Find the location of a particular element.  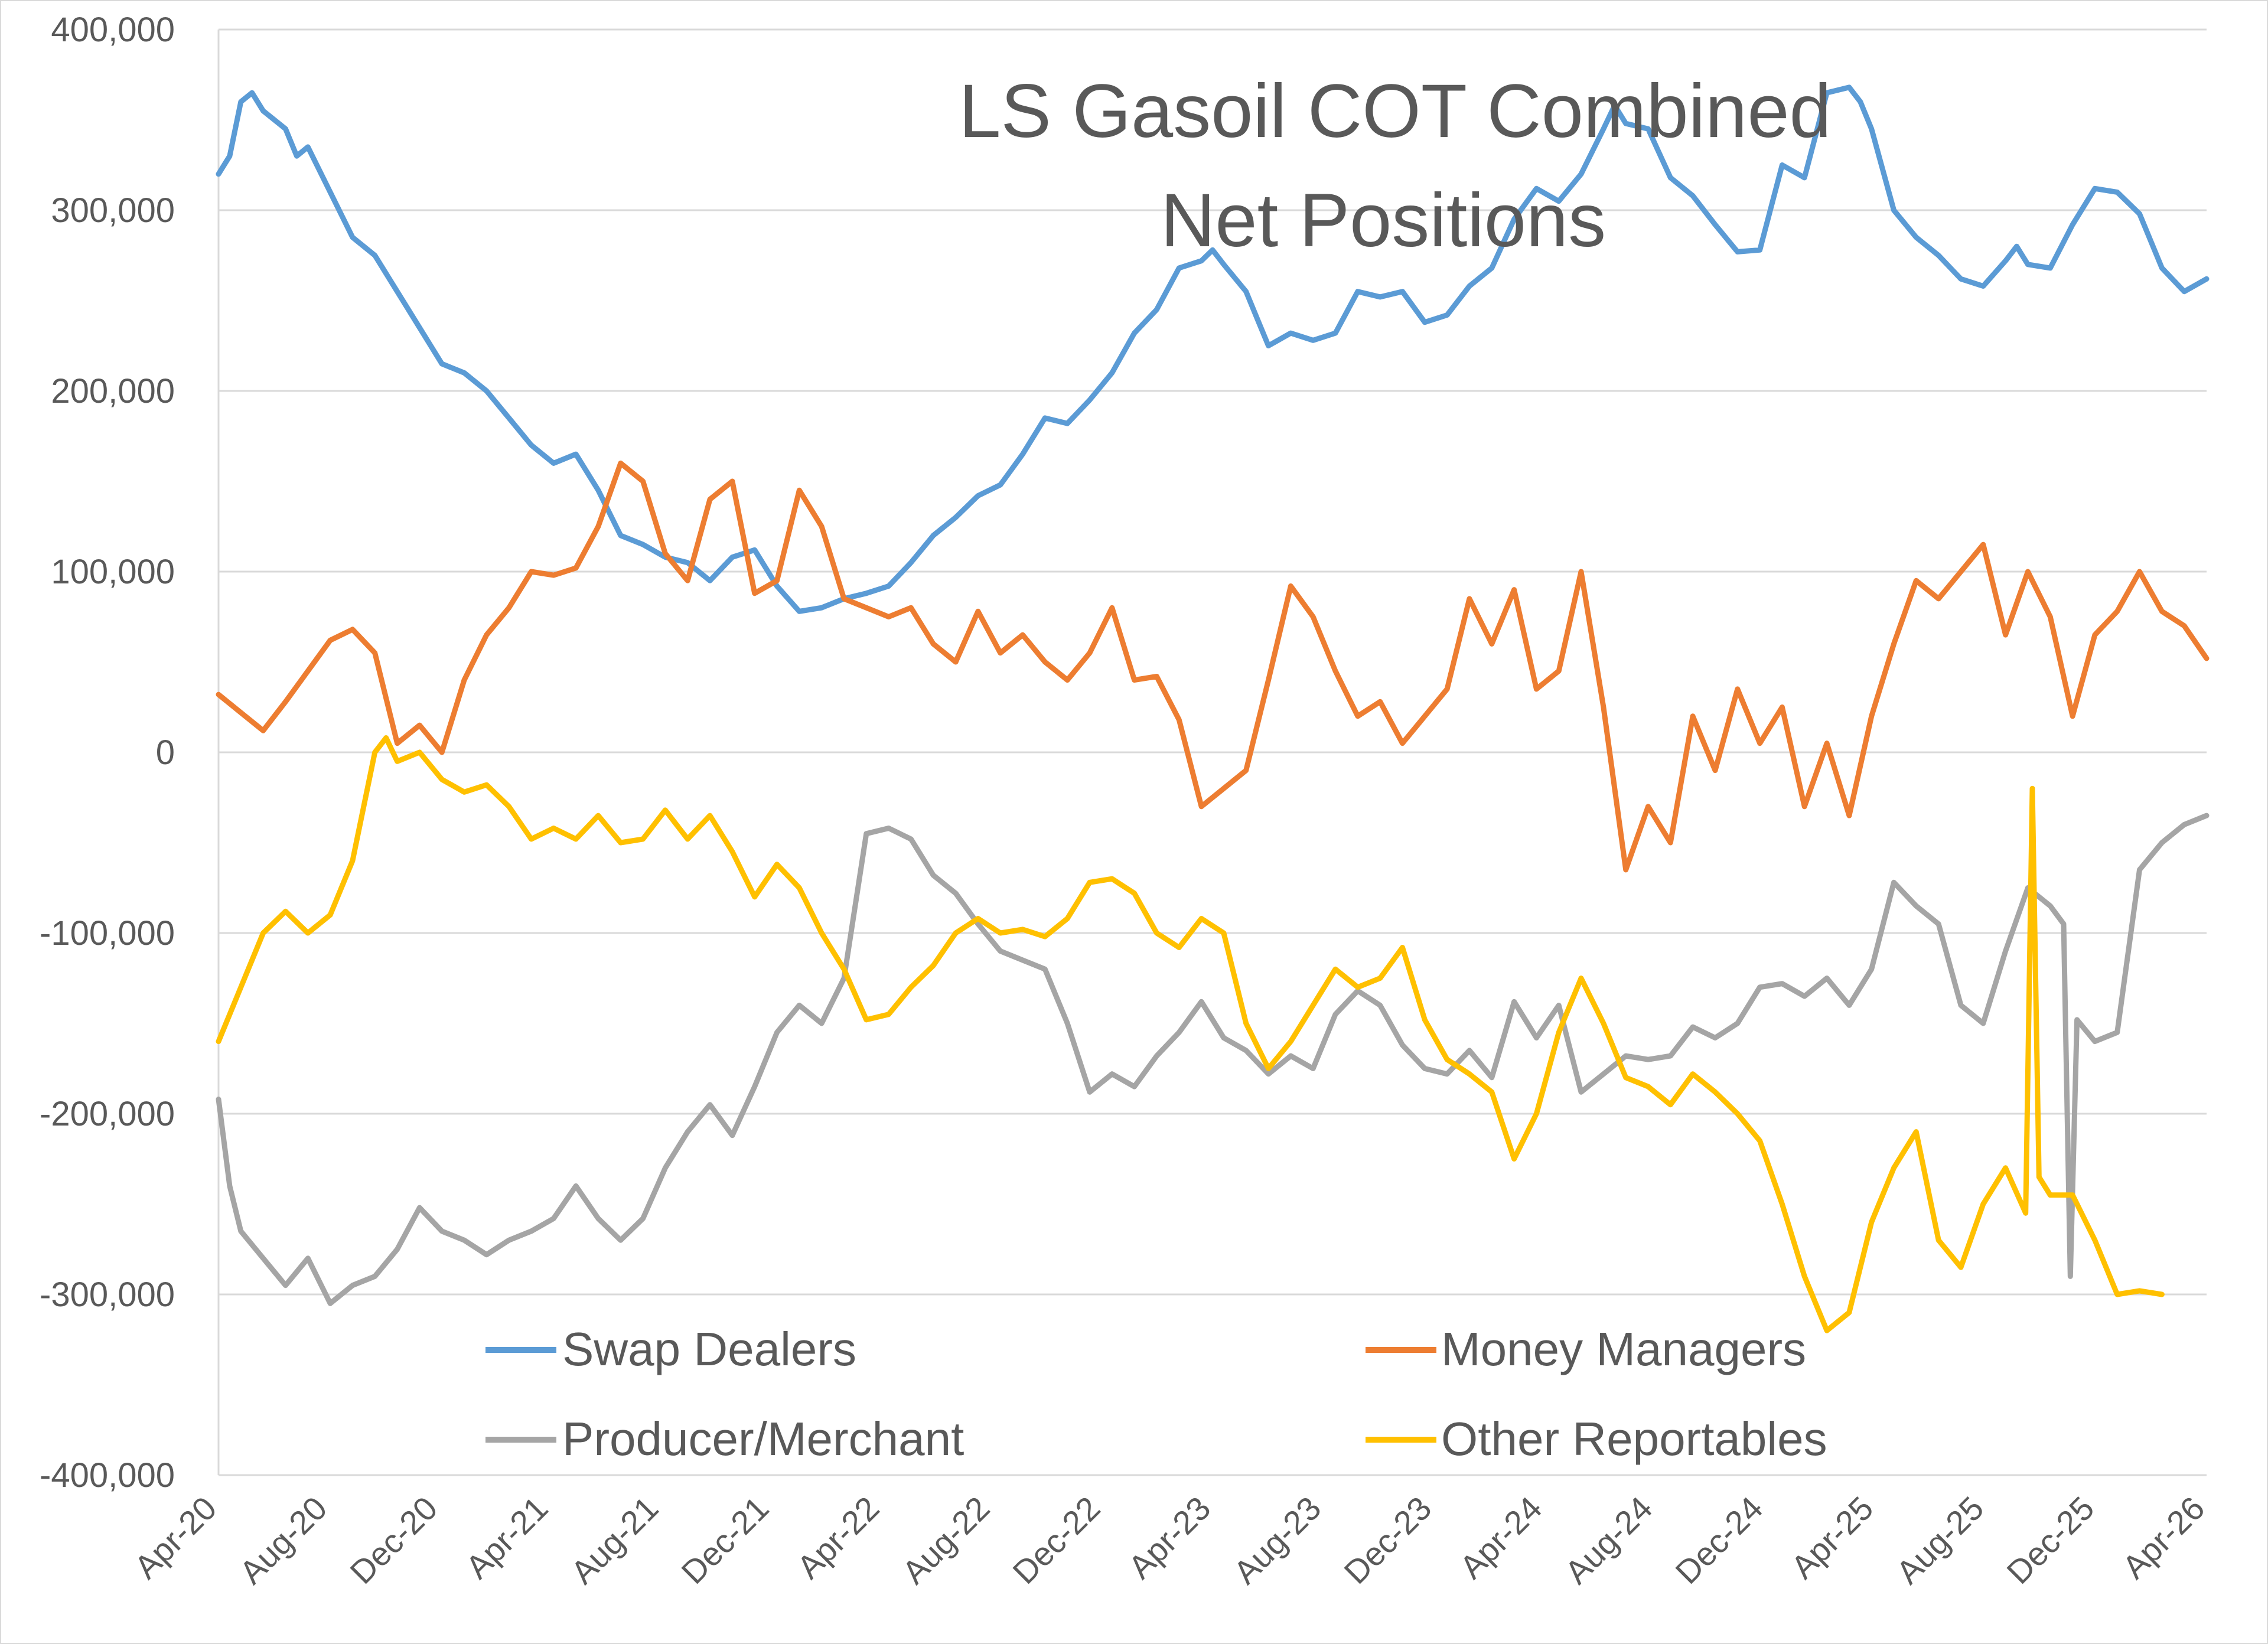

x-tick-label: Aug-23 is located at coordinates (1277, 1540).